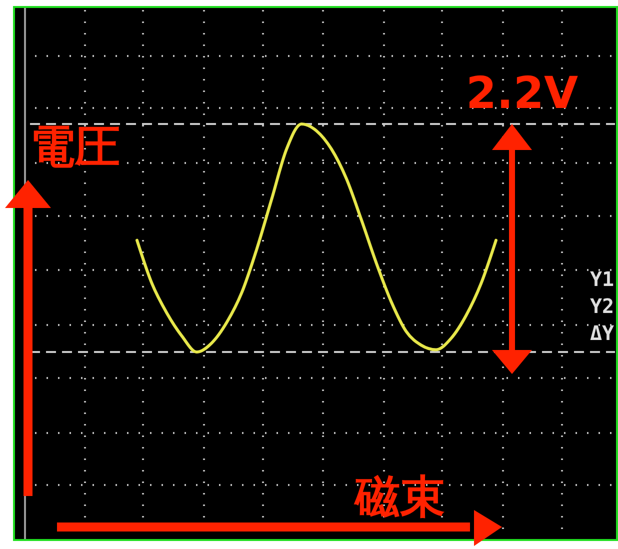 This screenshot has width=618, height=549. What do you see at coordinates (602, 306) in the screenshot?
I see `text: Y2` at bounding box center [602, 306].